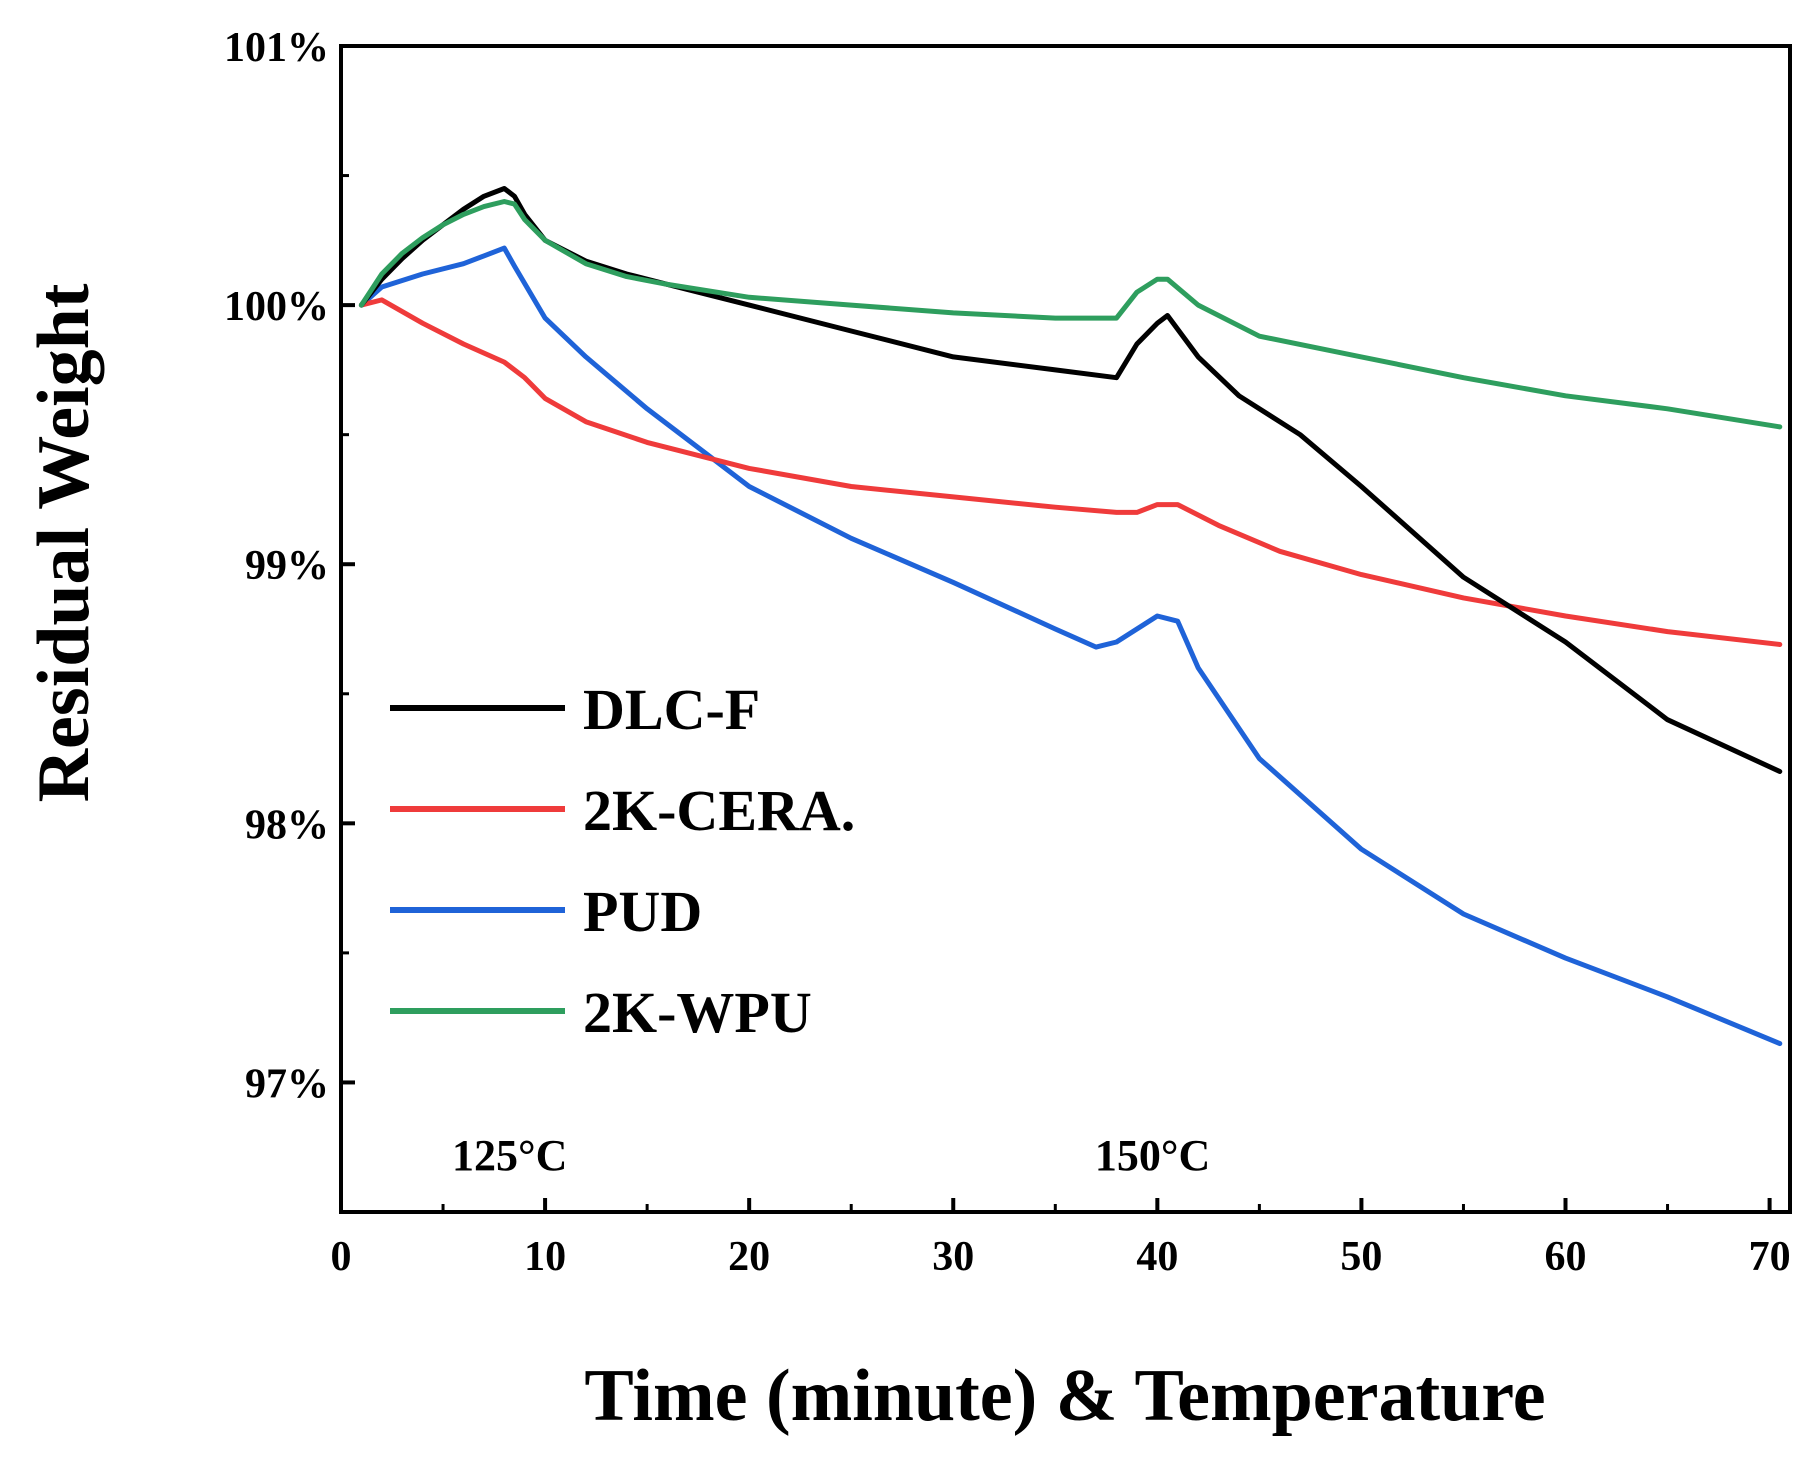  What do you see at coordinates (287, 566) in the screenshot?
I see `y-tick-label: 99%` at bounding box center [287, 566].